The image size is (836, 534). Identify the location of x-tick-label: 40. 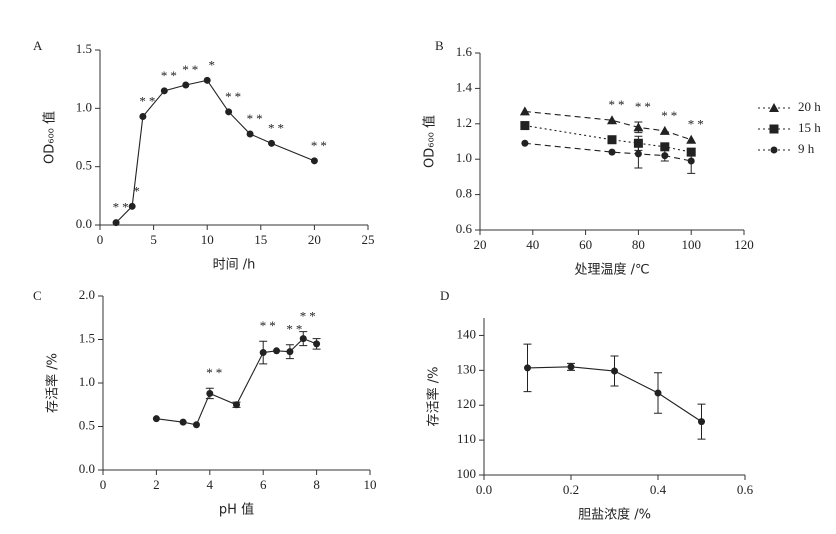
(532, 244).